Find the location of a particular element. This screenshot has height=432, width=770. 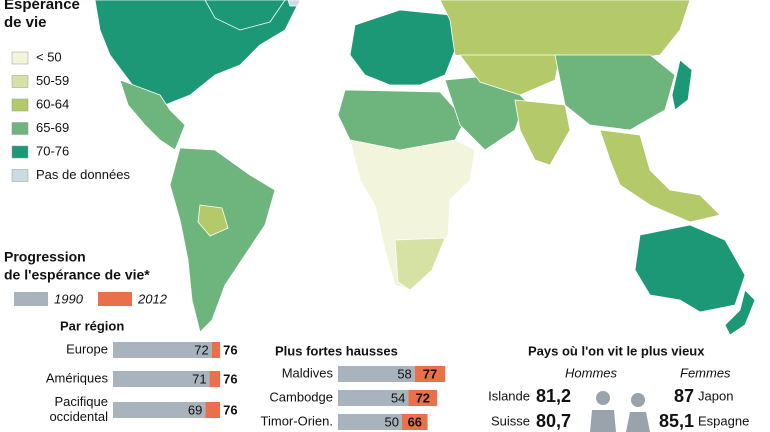

country-label: Japon is located at coordinates (715, 395).